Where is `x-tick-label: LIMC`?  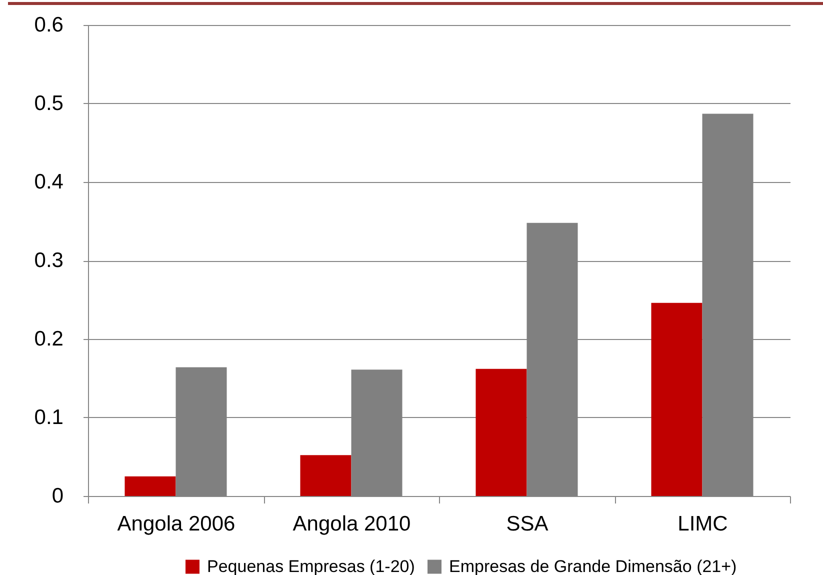 x-tick-label: LIMC is located at coordinates (703, 524).